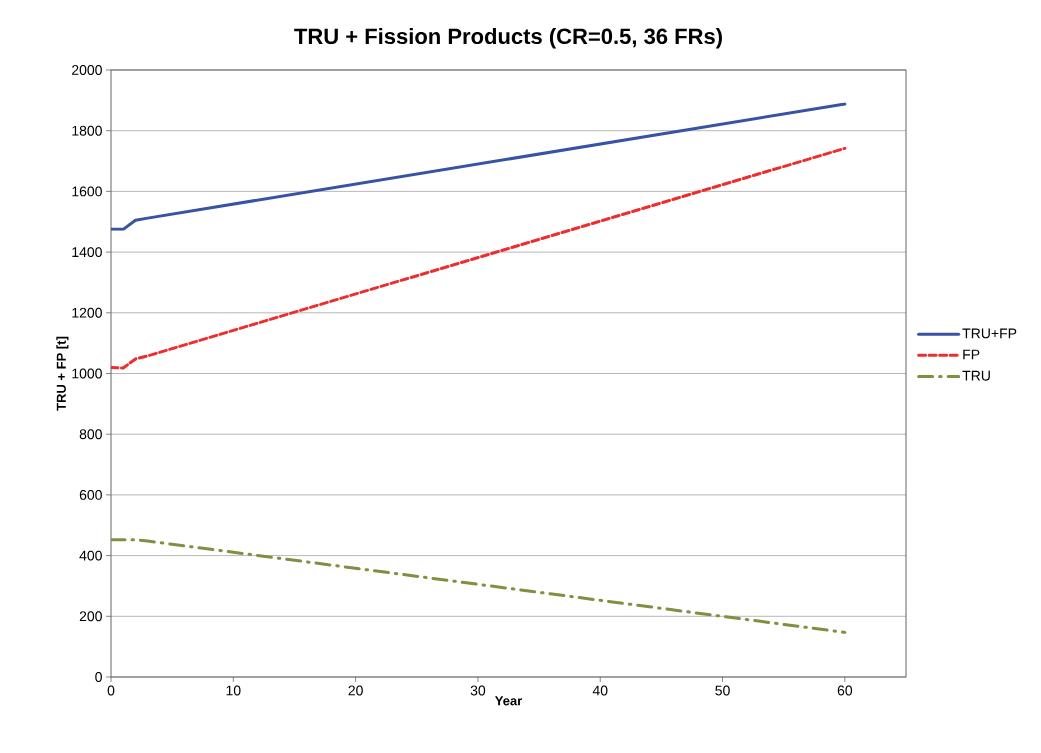  Describe the element at coordinates (600, 690) in the screenshot. I see `x-tick-label: 40` at that location.